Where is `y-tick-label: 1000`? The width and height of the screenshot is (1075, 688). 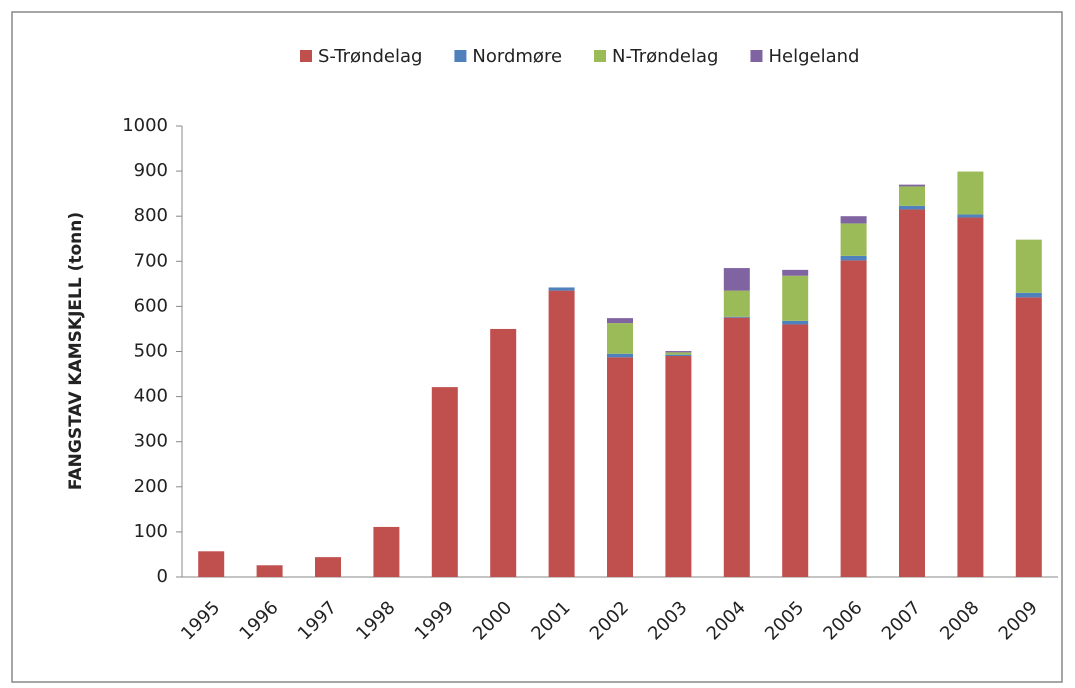
y-tick-label: 1000 is located at coordinates (145, 125).